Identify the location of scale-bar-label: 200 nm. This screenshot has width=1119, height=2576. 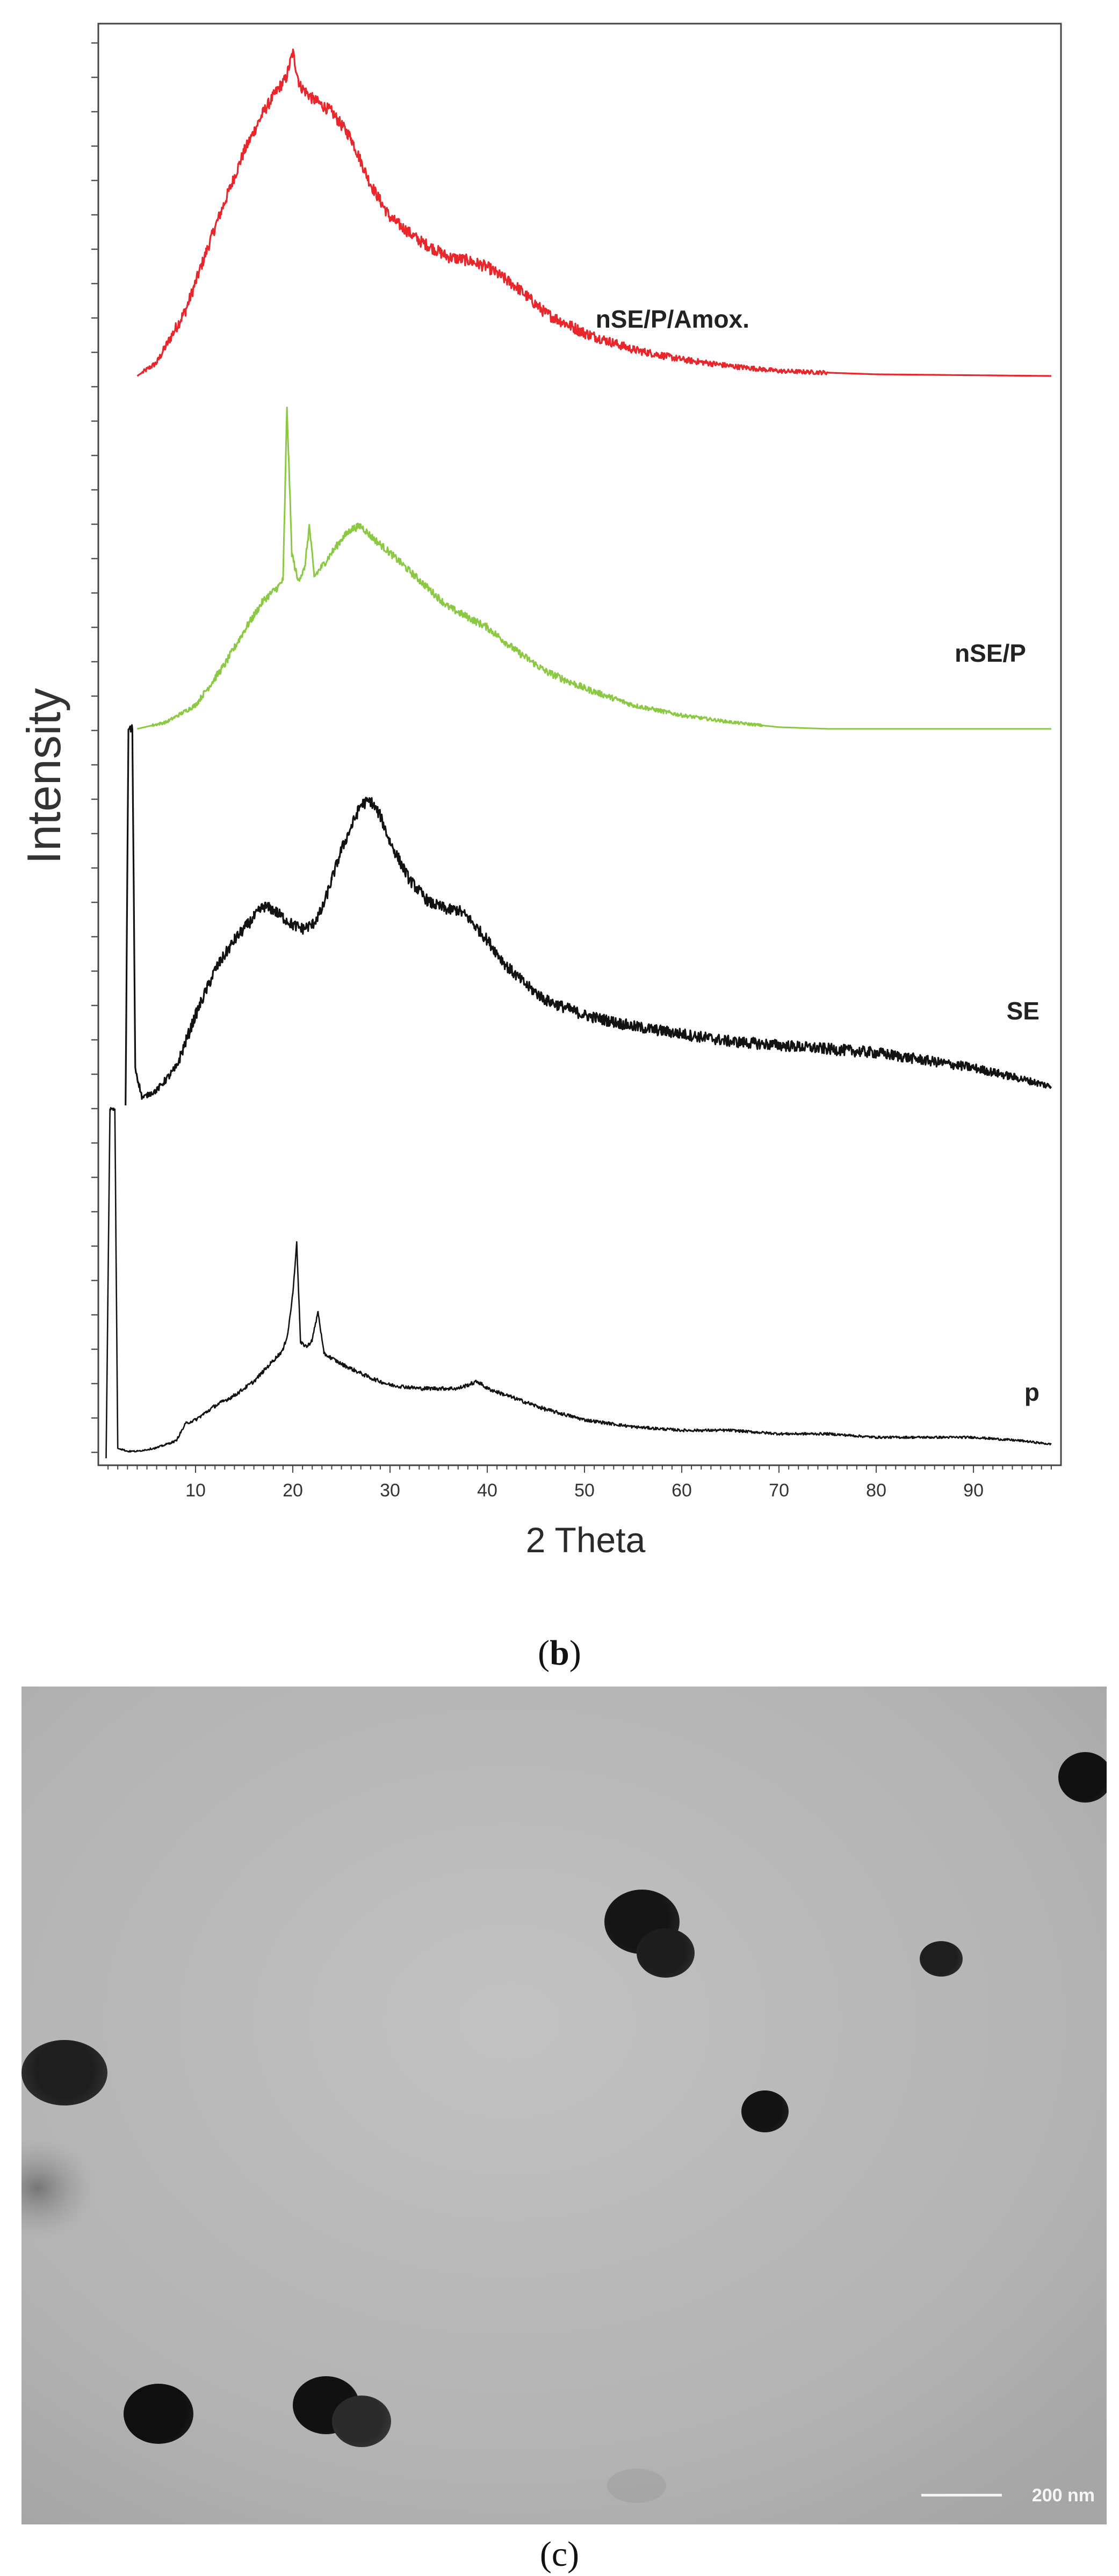
(1063, 2495).